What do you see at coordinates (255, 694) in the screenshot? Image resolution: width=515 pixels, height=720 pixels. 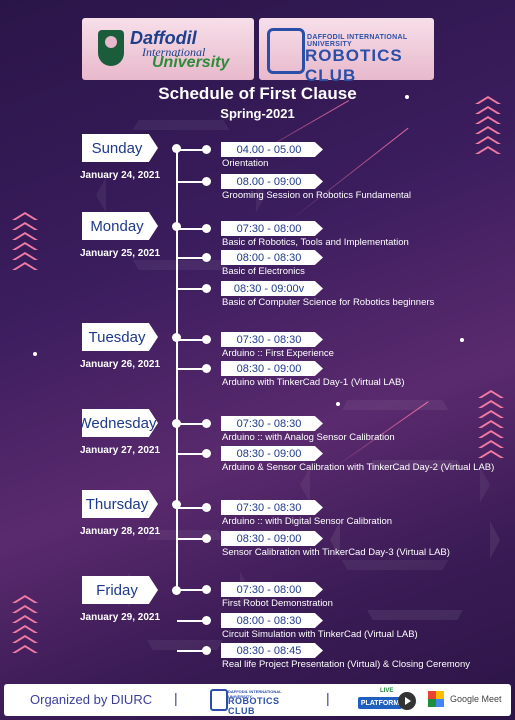 I see `club-small-line1: DAFFODIL INTERNATIONAL UNIVERSITY` at bounding box center [255, 694].